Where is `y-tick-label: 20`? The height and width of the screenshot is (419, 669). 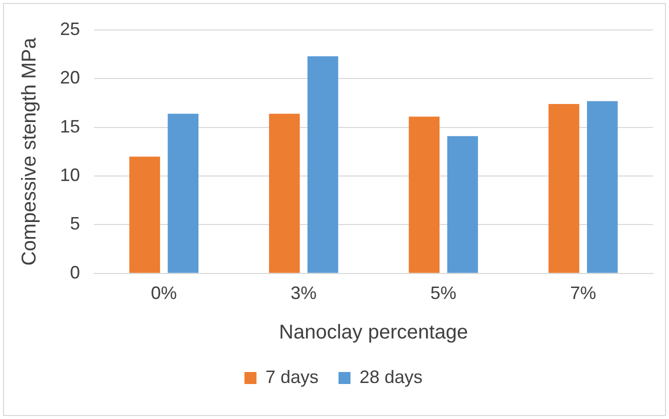 y-tick-label: 20 is located at coordinates (70, 78).